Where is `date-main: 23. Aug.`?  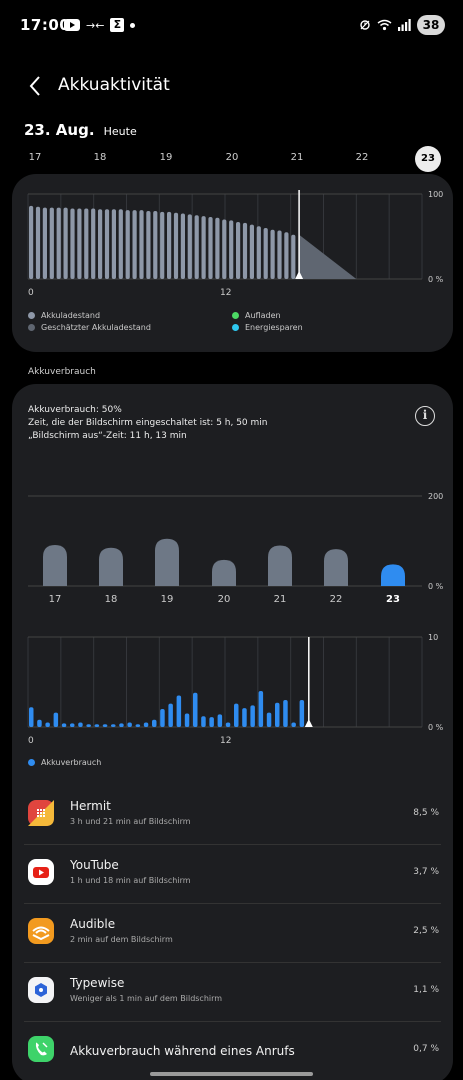
date-main: 23. Aug. is located at coordinates (59, 130).